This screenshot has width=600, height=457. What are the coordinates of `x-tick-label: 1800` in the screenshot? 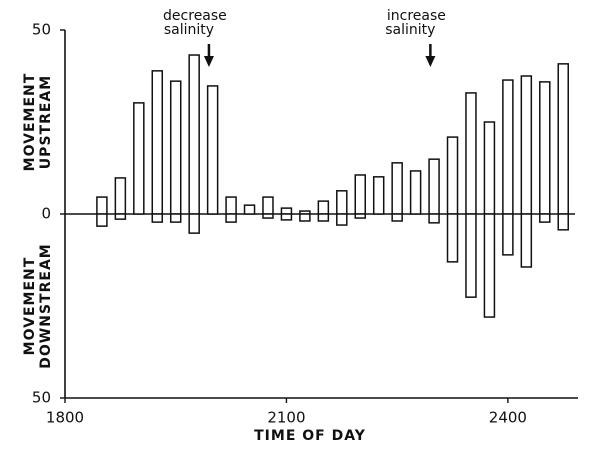 It's located at (65, 418).